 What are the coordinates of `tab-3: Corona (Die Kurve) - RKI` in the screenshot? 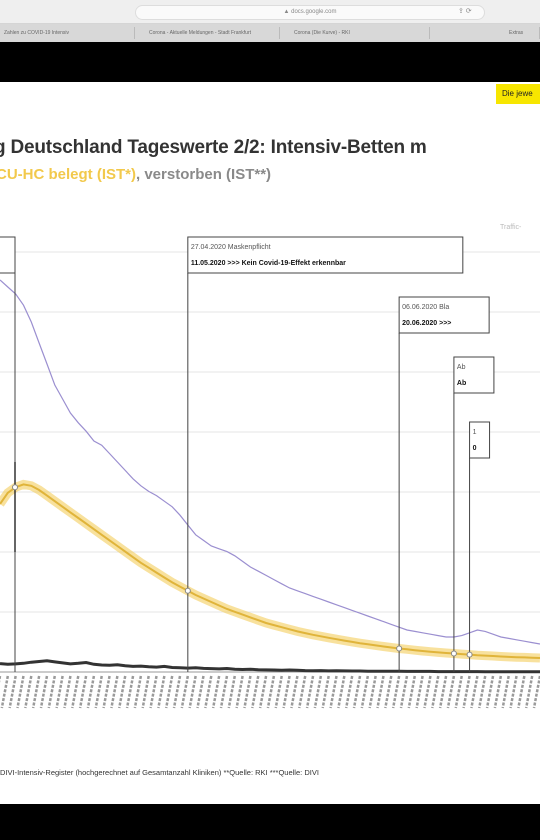 It's located at (360, 33).